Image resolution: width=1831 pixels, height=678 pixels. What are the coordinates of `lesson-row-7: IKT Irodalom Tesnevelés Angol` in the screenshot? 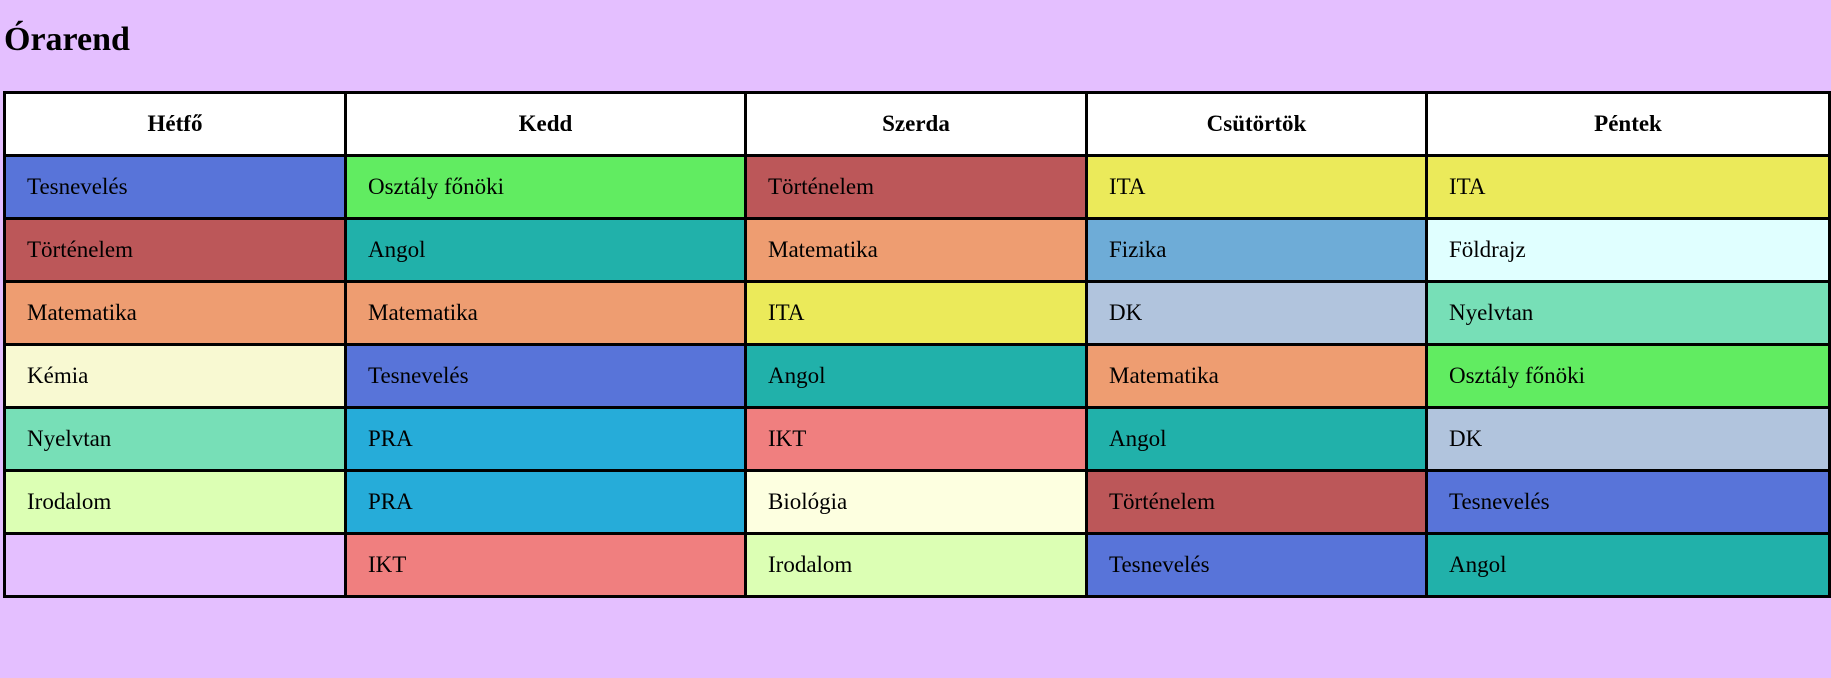 It's located at (917, 565).